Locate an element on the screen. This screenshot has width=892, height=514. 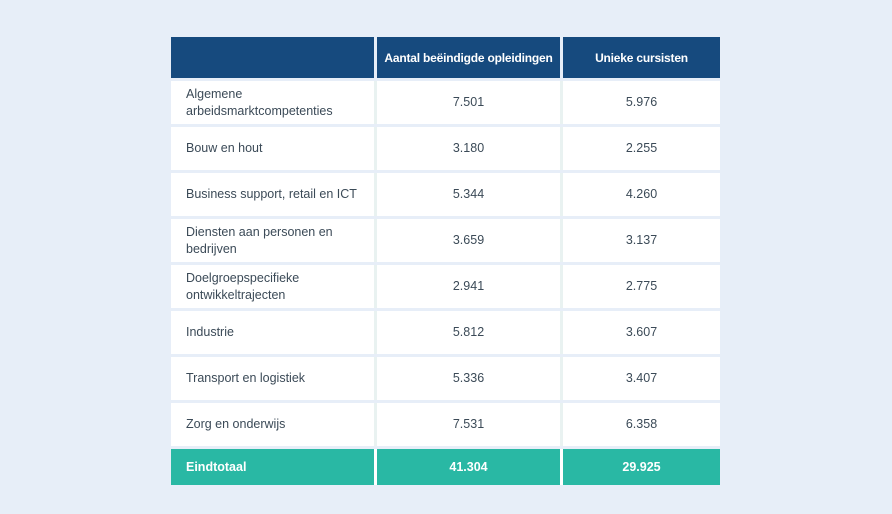
table-row: Zorg en onderwijs 7.531 6.358 is located at coordinates (445, 424).